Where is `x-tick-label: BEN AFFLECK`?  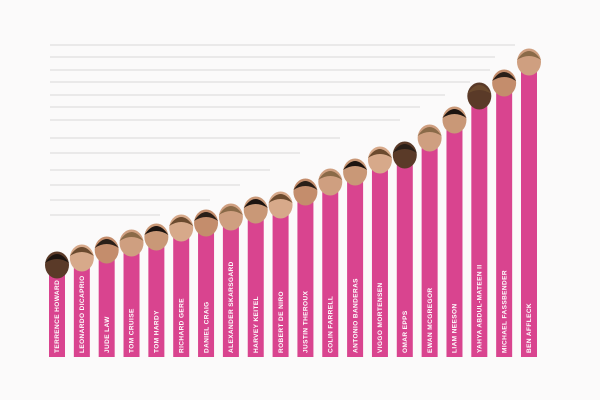 x-tick-label: BEN AFFLECK is located at coordinates (529, 328).